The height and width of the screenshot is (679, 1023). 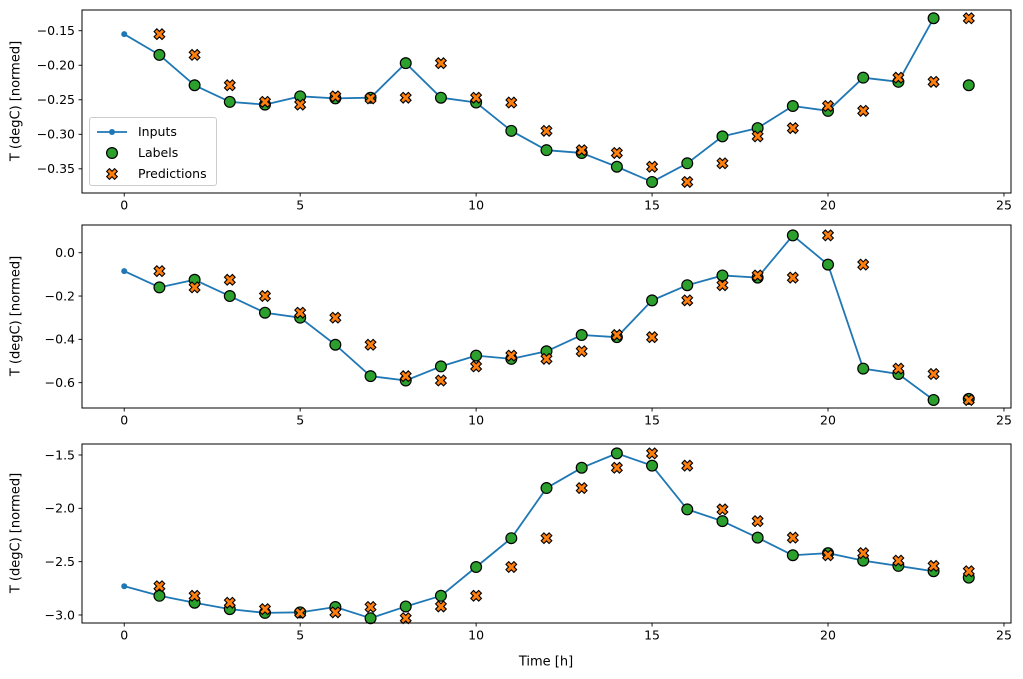 I want to click on legend-item-labels: Labels, so click(x=155, y=152).